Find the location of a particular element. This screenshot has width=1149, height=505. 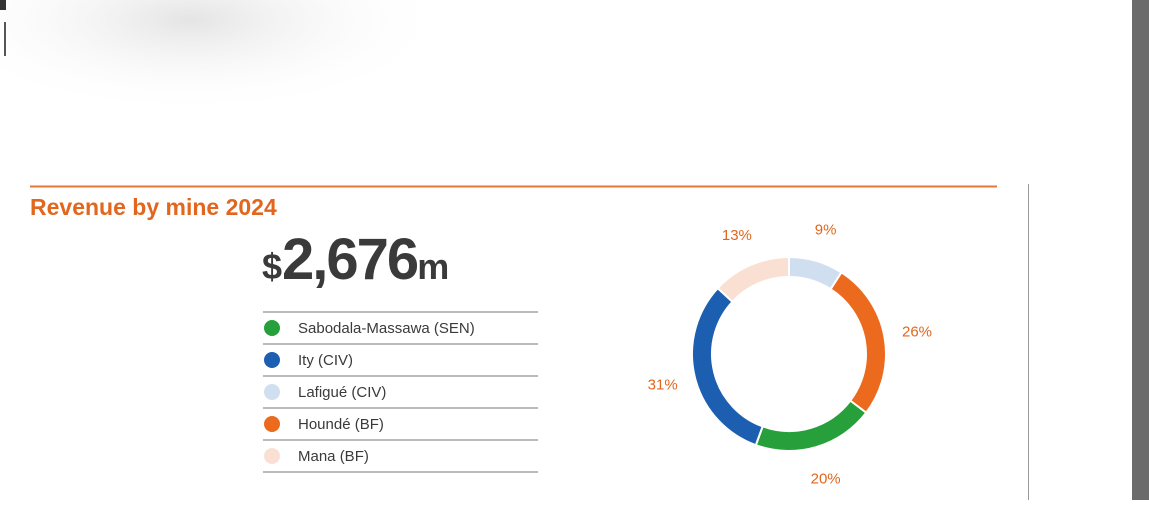

value-label: 13% is located at coordinates (737, 235).